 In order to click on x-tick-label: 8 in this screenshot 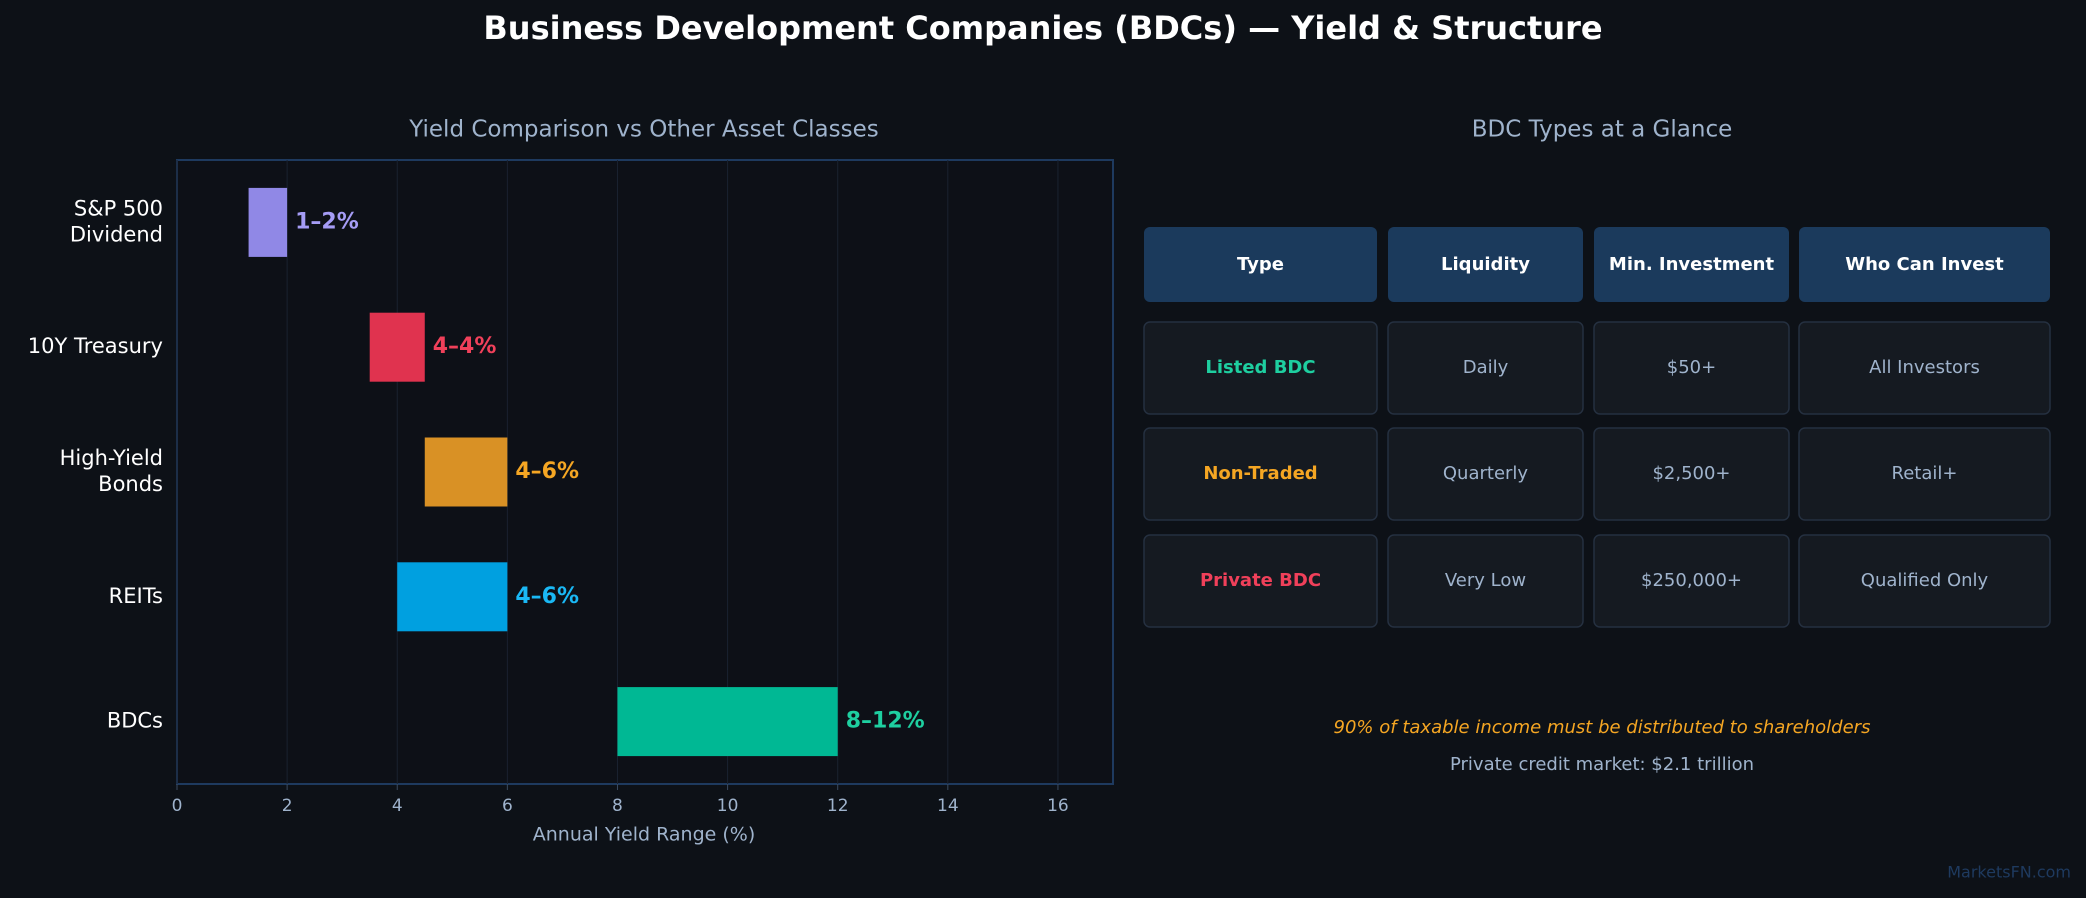, I will do `click(617, 806)`.